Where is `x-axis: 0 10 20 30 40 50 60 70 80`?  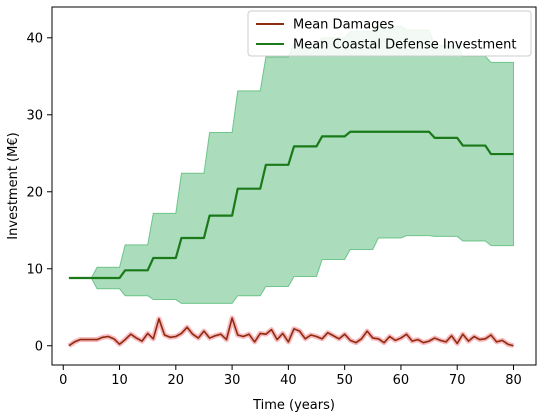 x-axis: 0 10 20 30 40 50 60 70 80 is located at coordinates (290, 376).